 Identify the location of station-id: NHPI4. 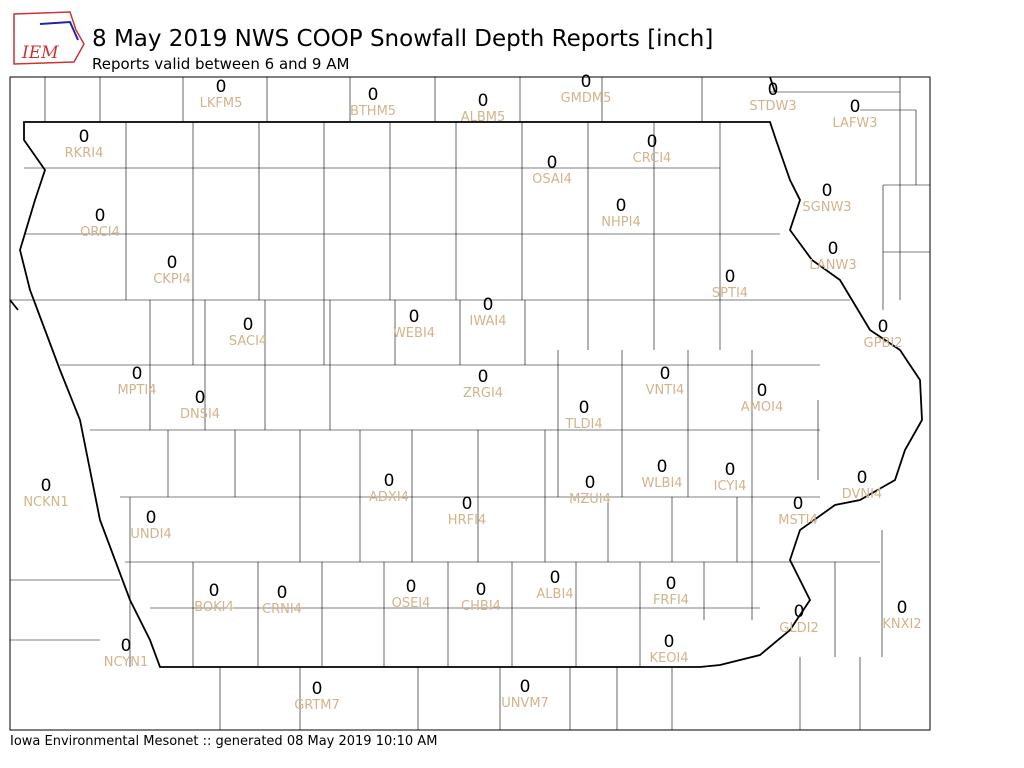
(620, 222).